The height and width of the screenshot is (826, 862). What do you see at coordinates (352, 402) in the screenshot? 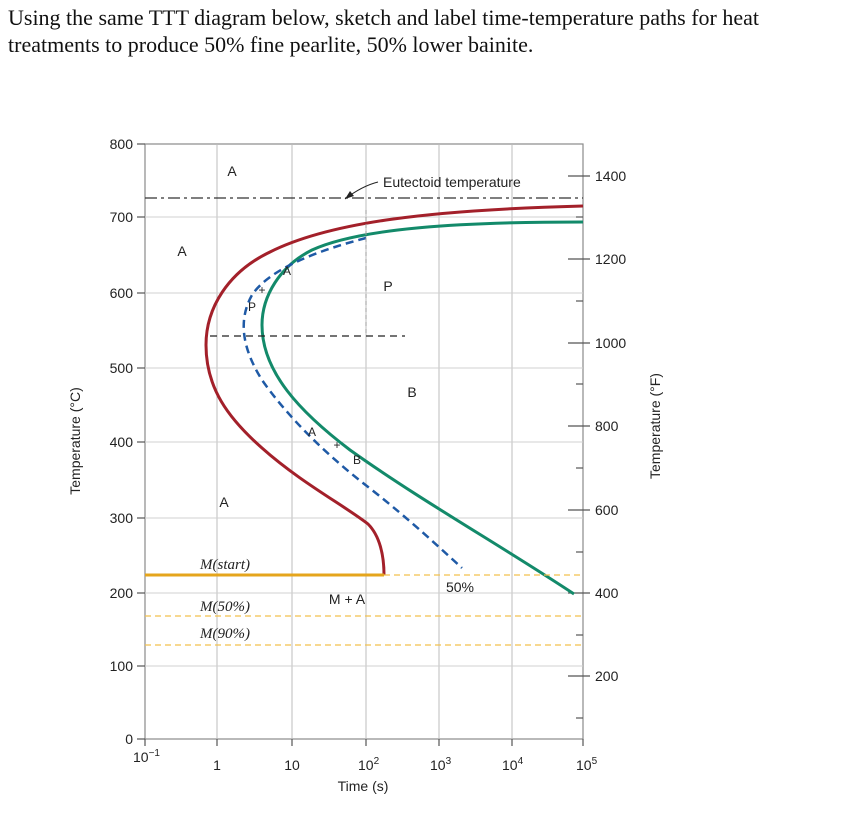
I see `fifty-curve` at bounding box center [352, 402].